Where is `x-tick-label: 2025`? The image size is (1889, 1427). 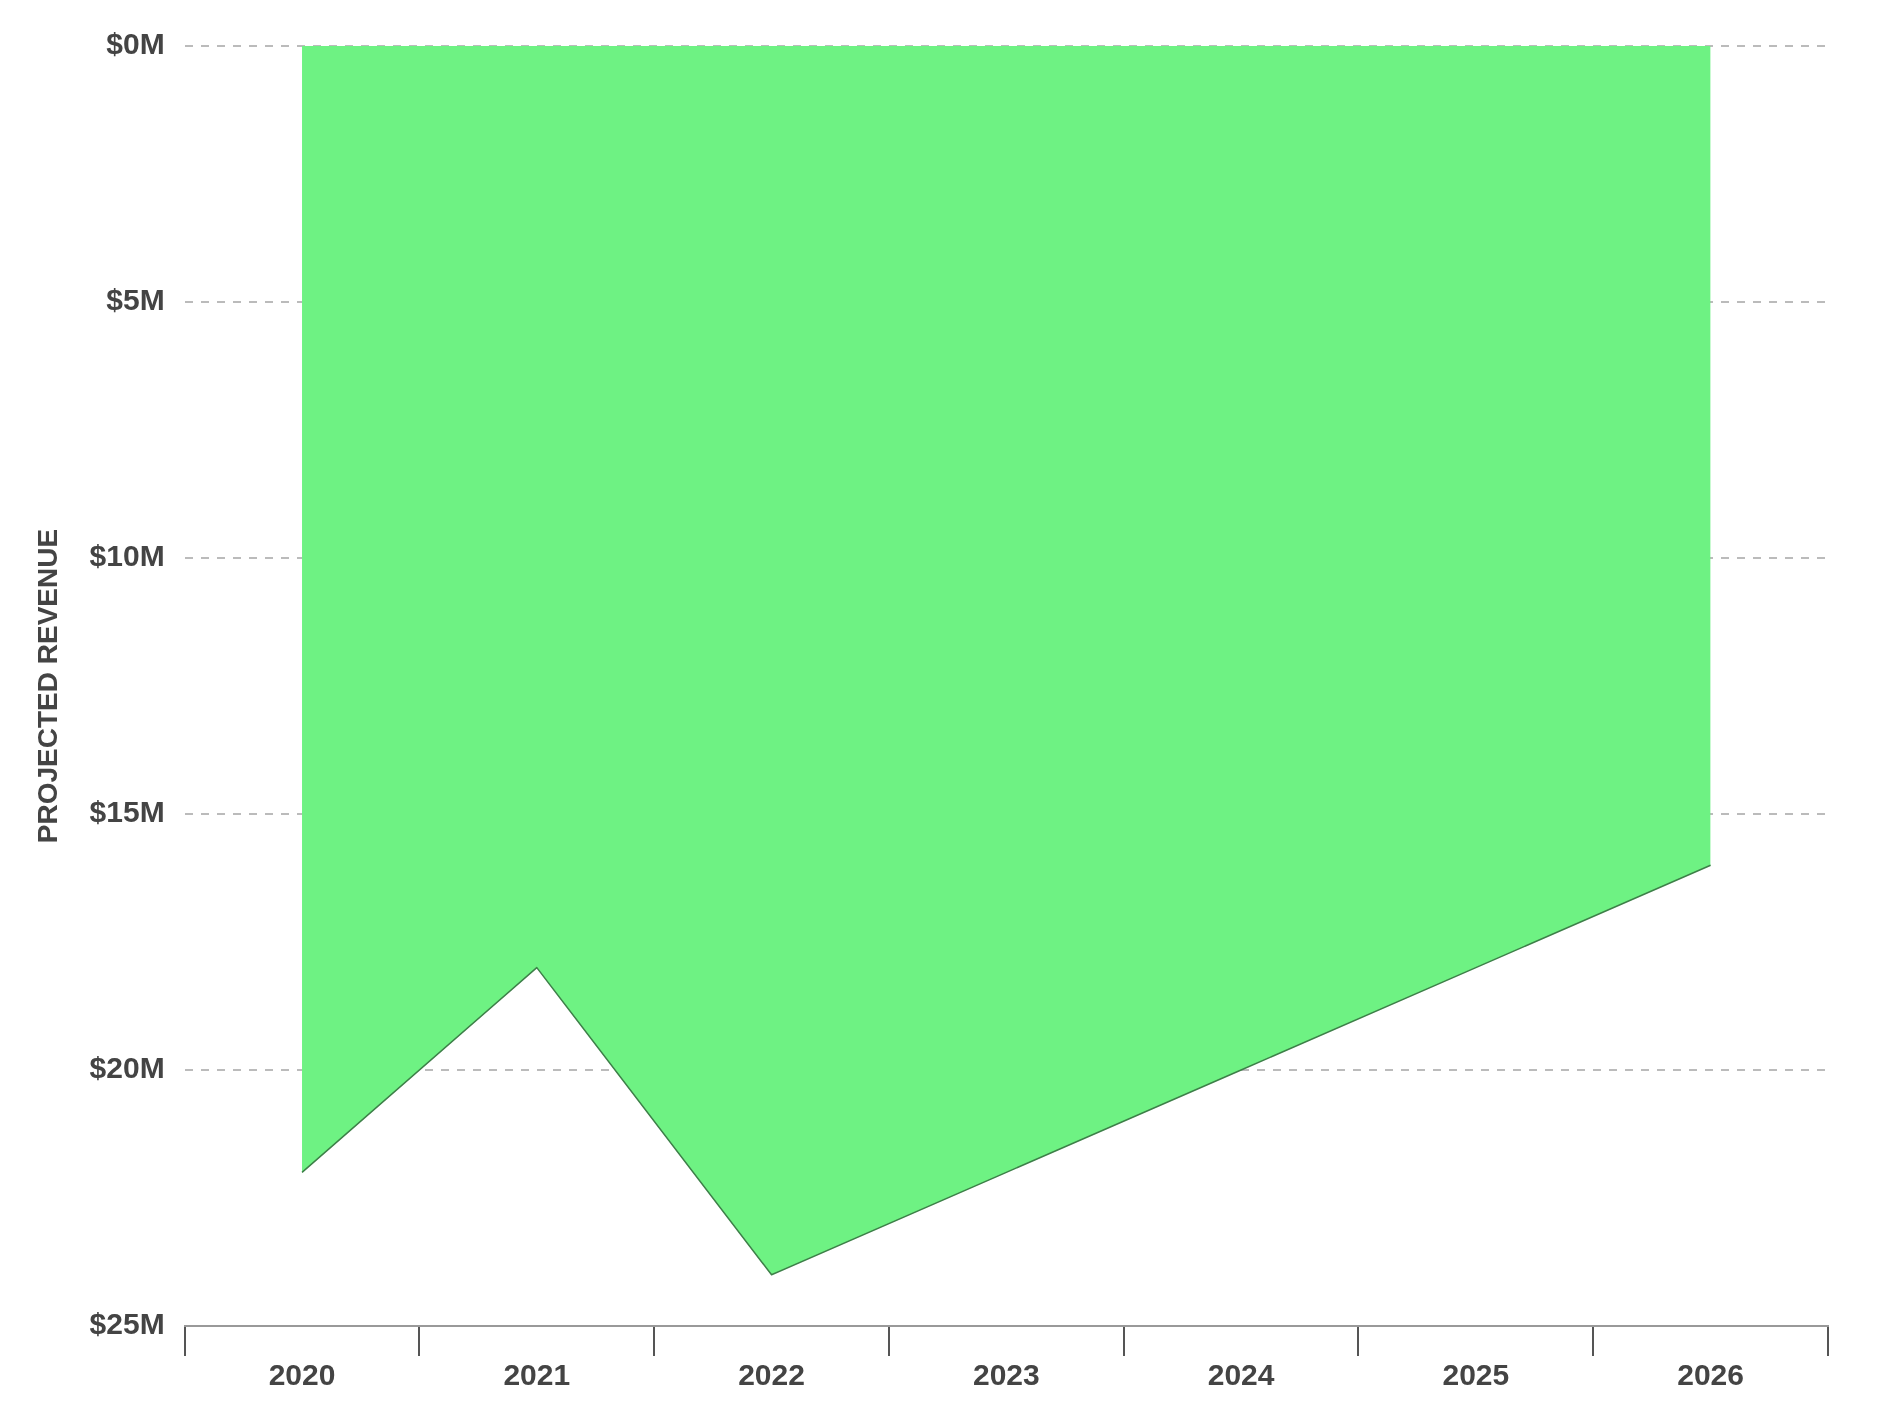
x-tick-label: 2025 is located at coordinates (1476, 1375).